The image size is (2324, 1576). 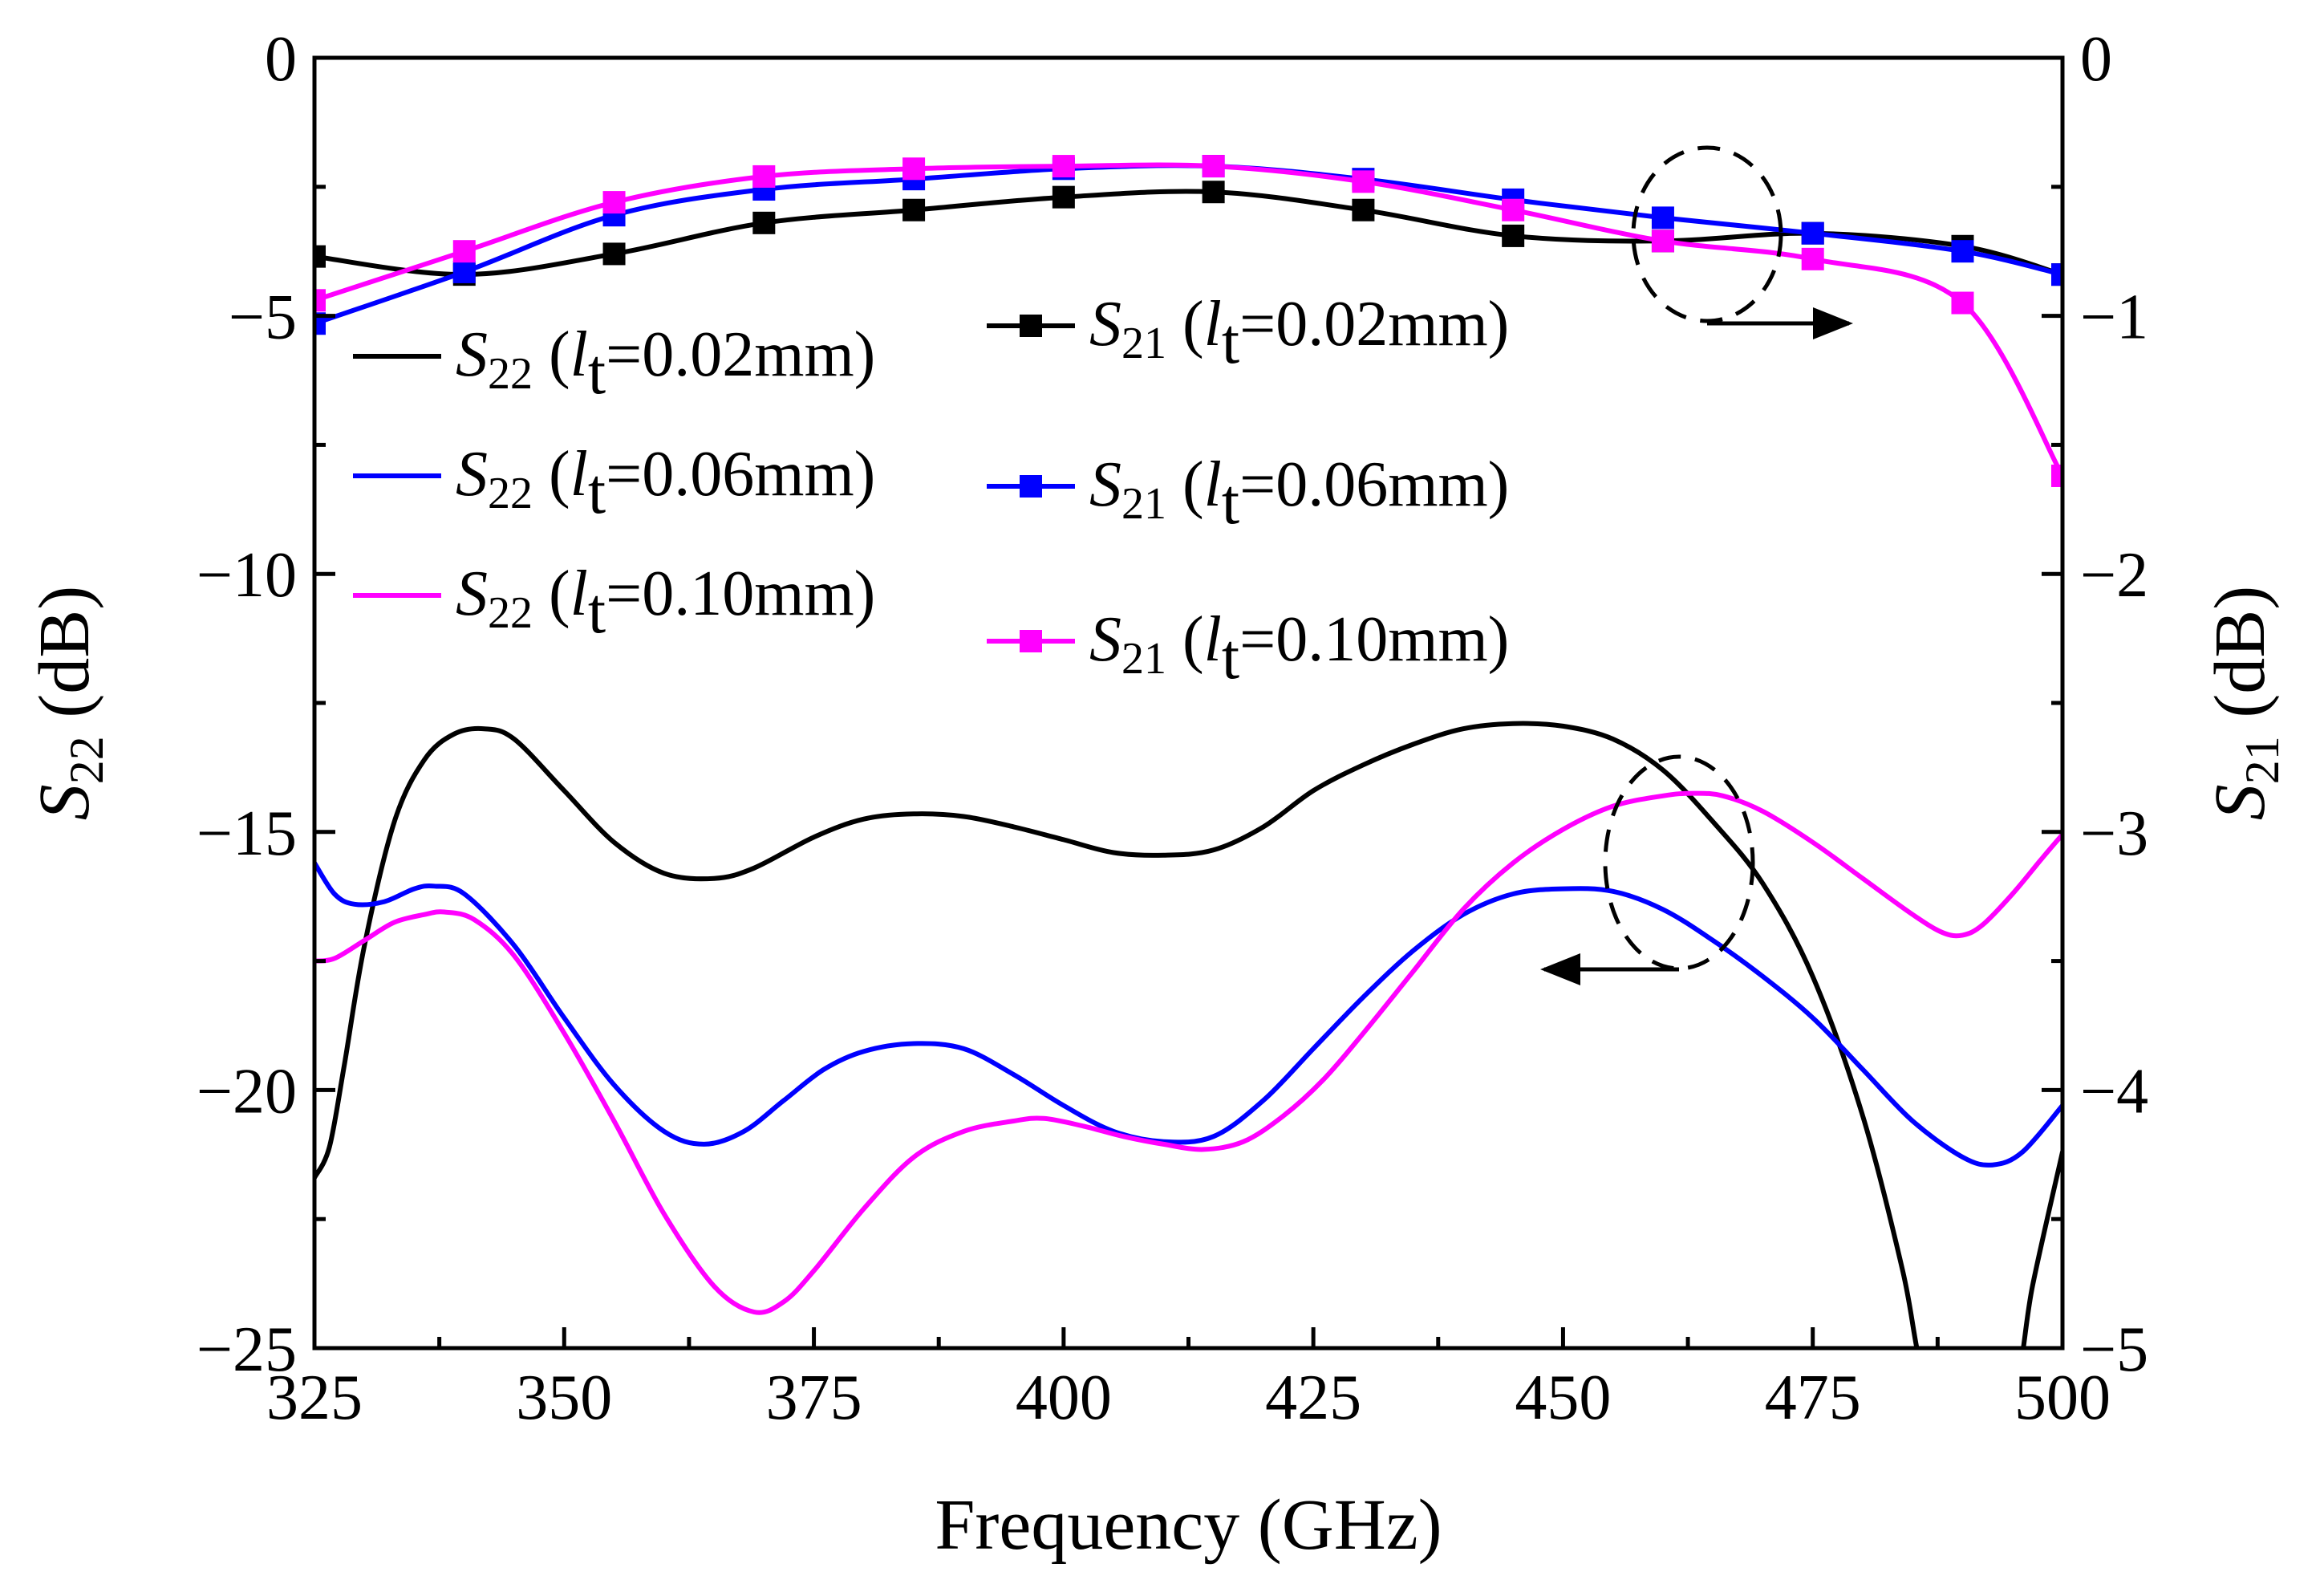 I want to click on legend-label: S21 (lt=0.06mm), so click(x=1299, y=493).